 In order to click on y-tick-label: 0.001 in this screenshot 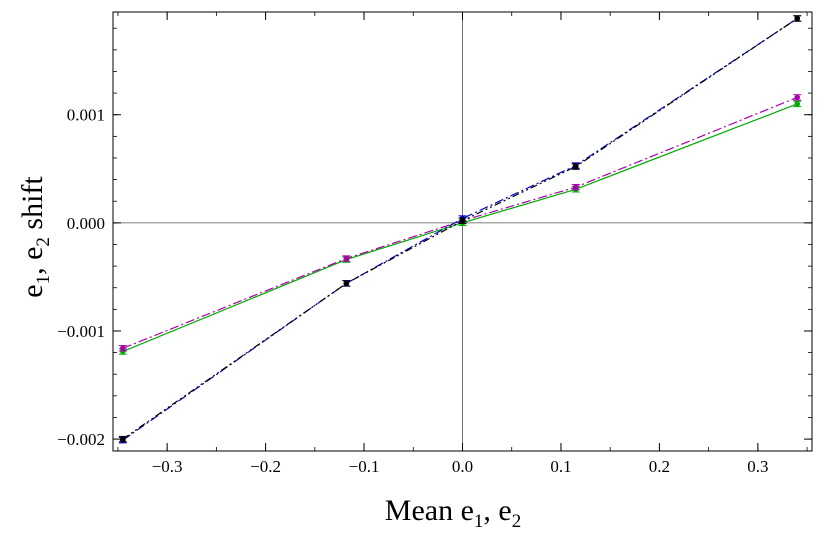, I will do `click(86, 115)`.